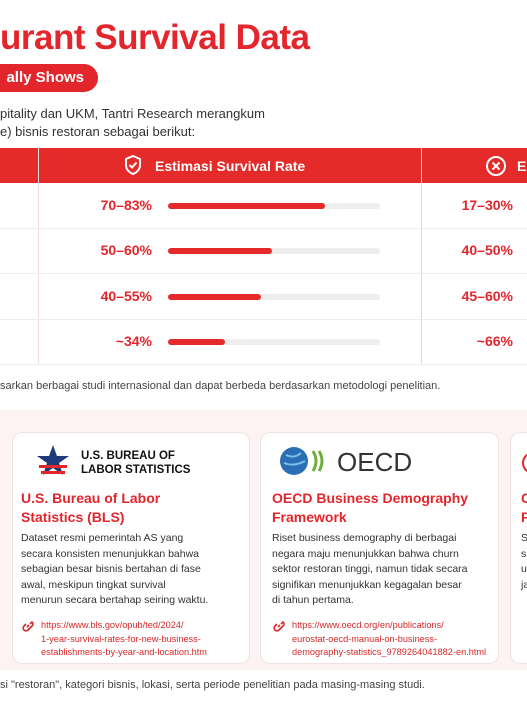 Image resolution: width=527 pixels, height=703 pixels. What do you see at coordinates (375, 462) in the screenshot?
I see `logo-text: OECD` at bounding box center [375, 462].